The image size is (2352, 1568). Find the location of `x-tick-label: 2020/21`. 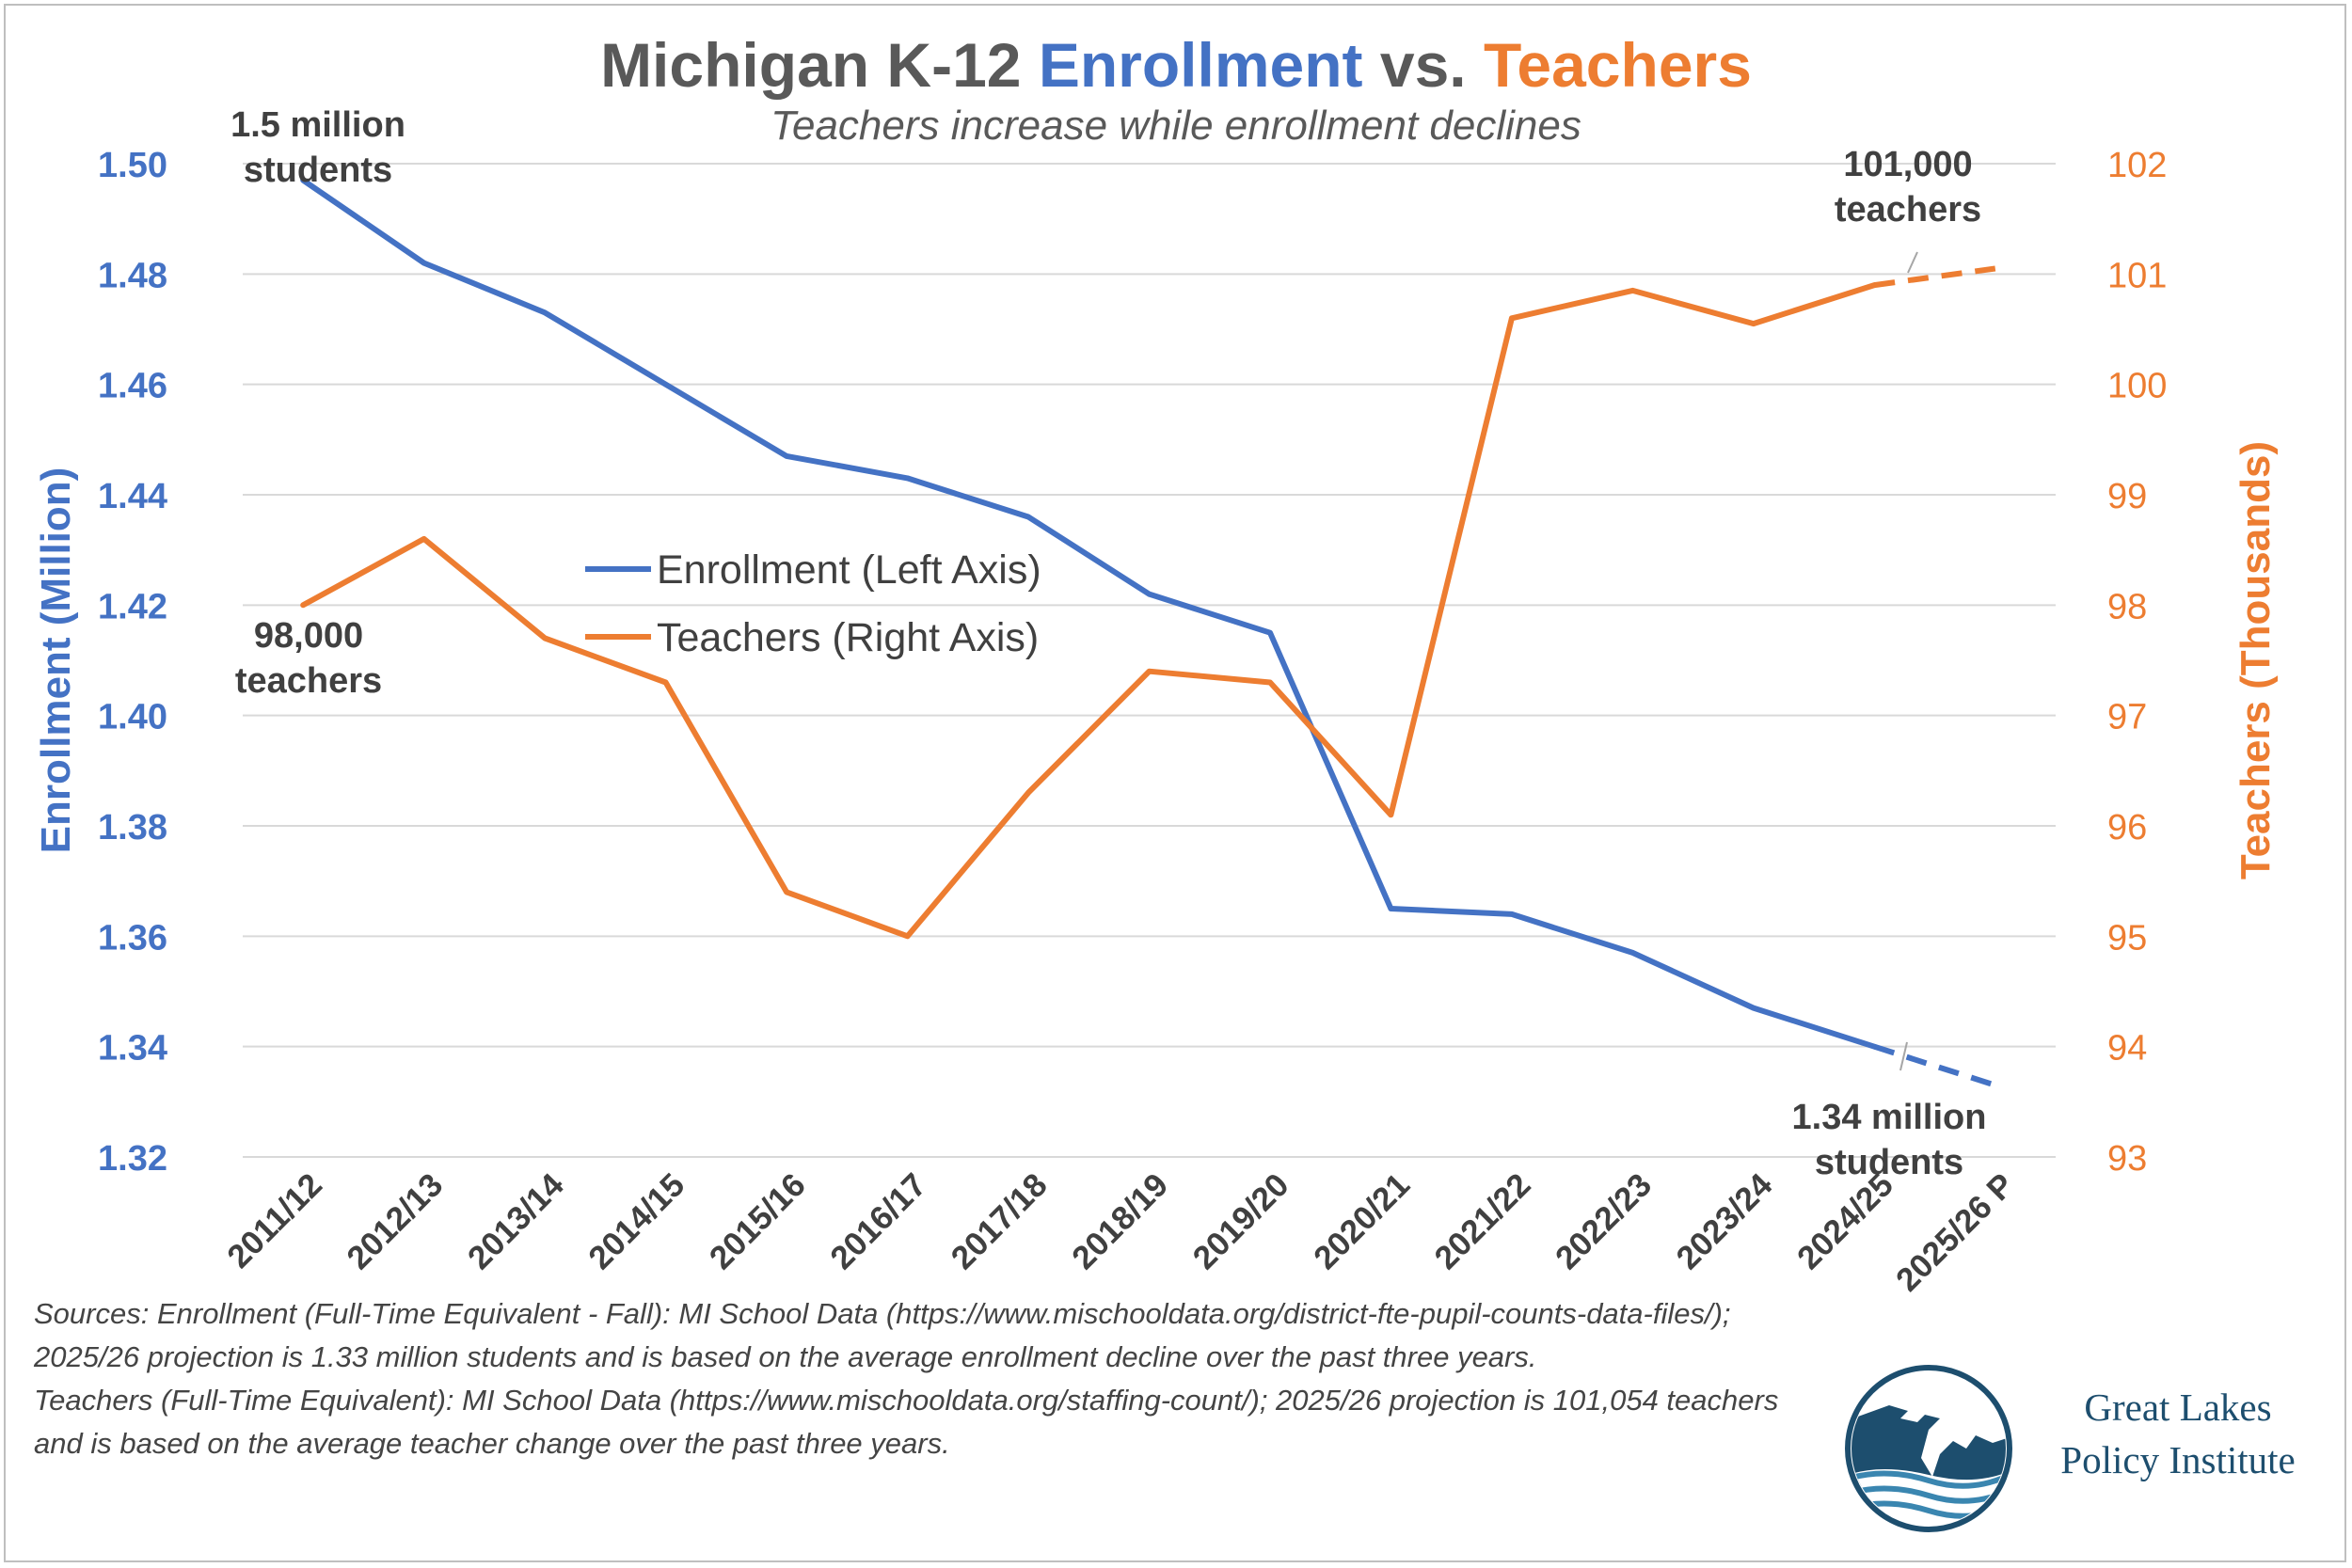

x-tick-label: 2020/21 is located at coordinates (1362, 1221).